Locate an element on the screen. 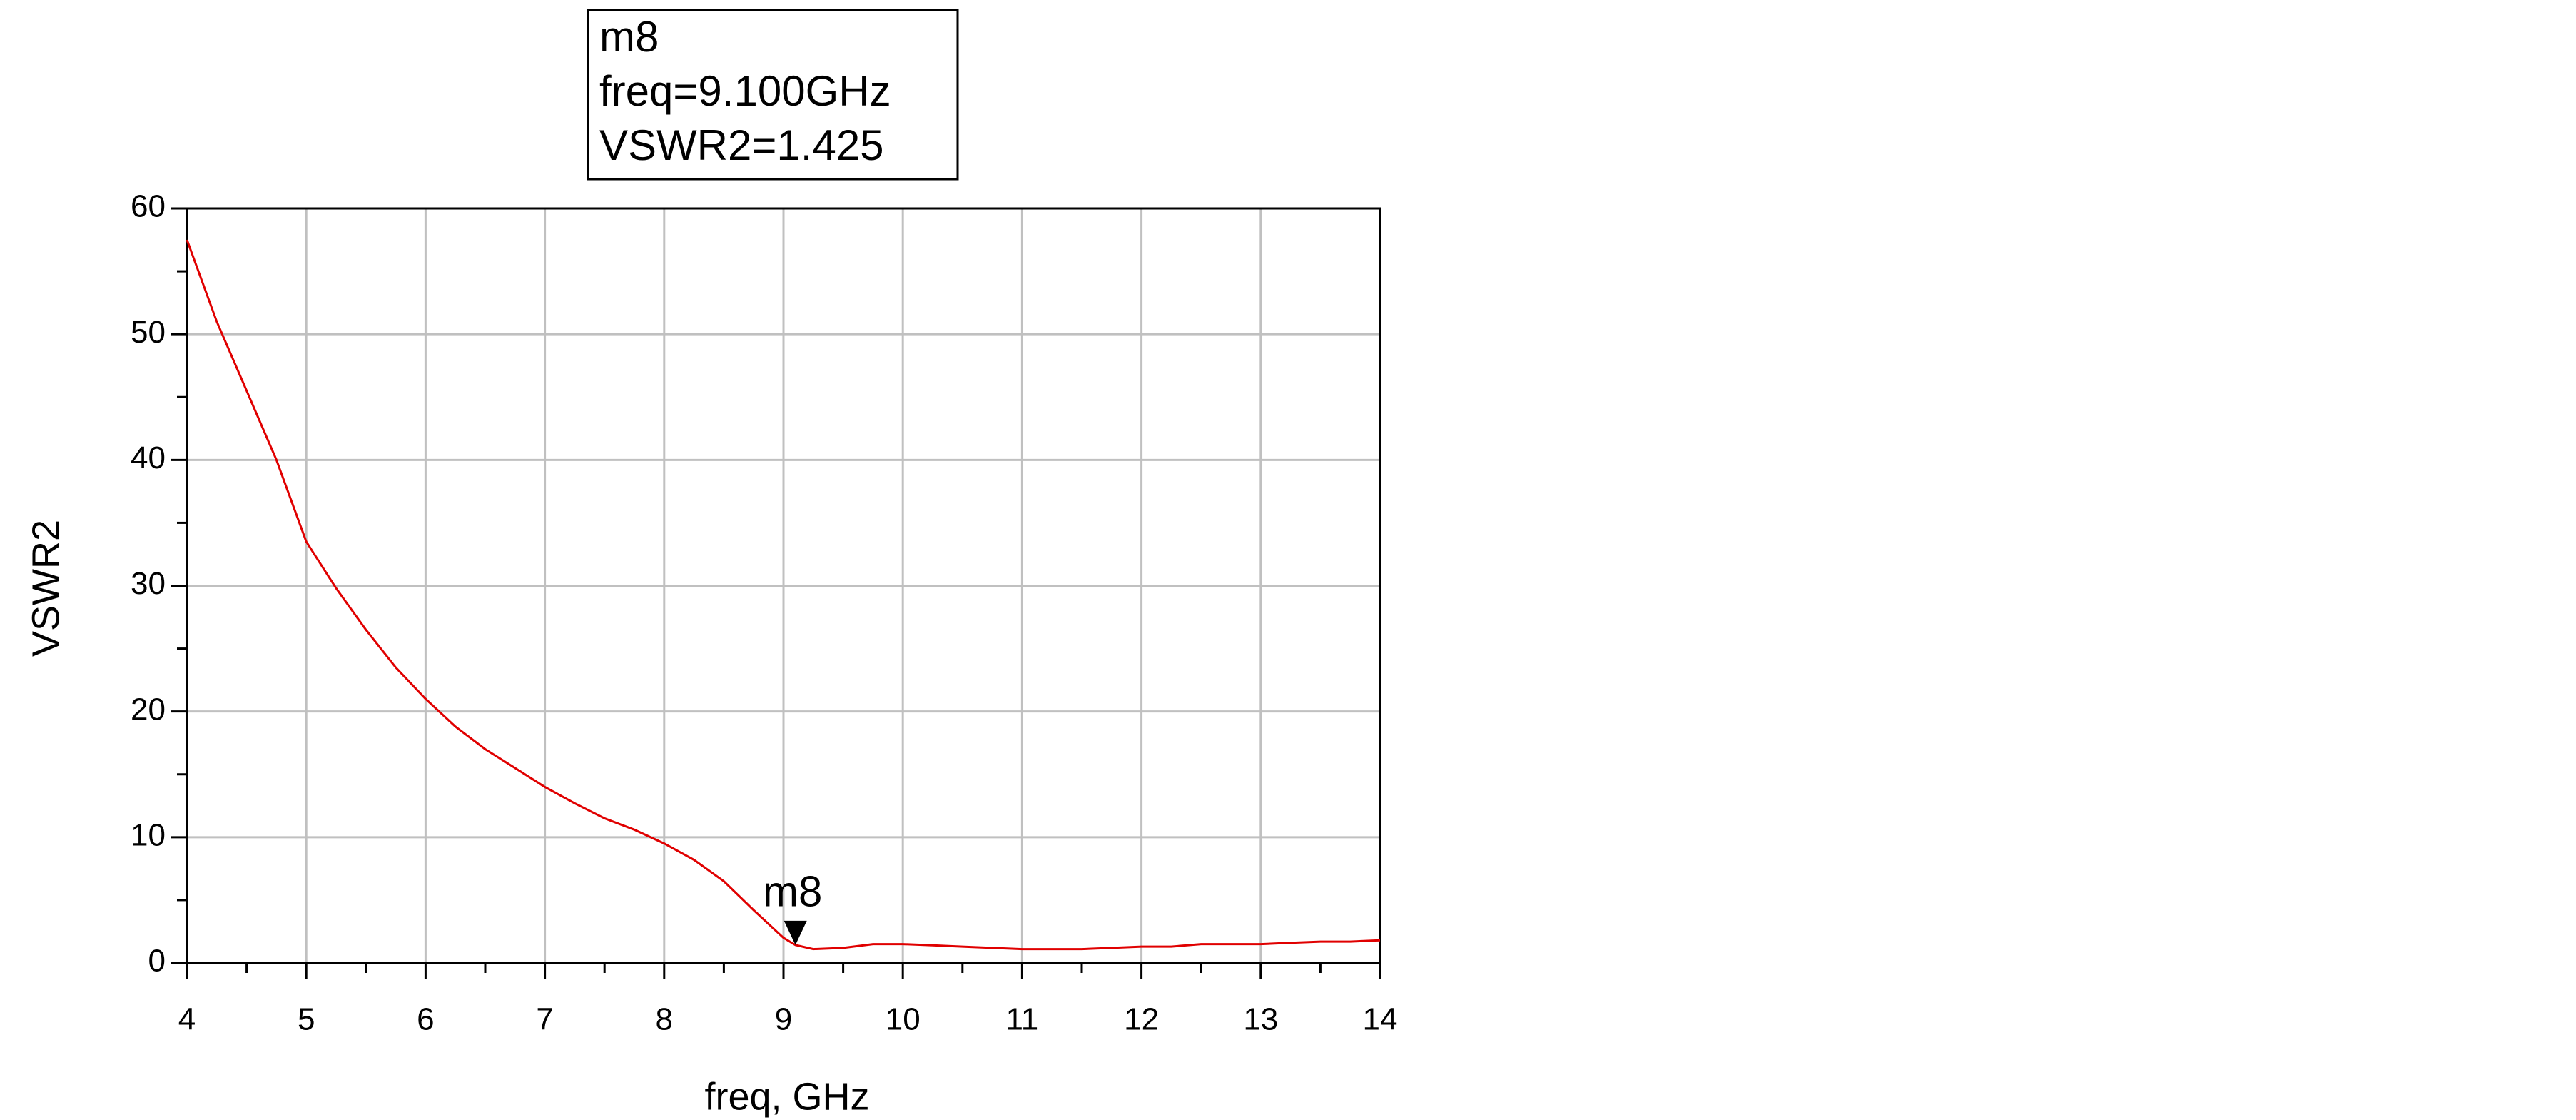 The height and width of the screenshot is (1120, 2576). x-tick-label: 9 is located at coordinates (783, 1020).